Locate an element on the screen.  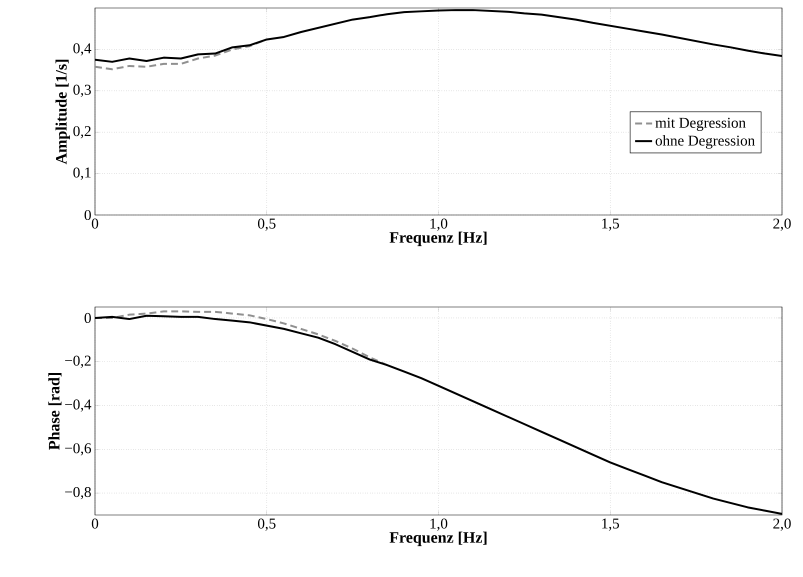
y-tick-label: −0,8 is located at coordinates (78, 493).